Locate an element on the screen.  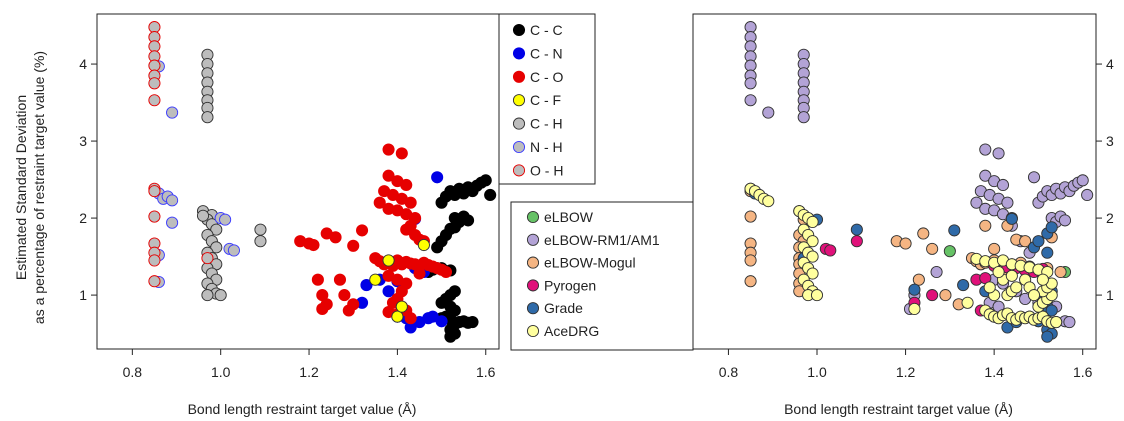
right-x-tick-label: 1.6 is located at coordinates (1083, 372).